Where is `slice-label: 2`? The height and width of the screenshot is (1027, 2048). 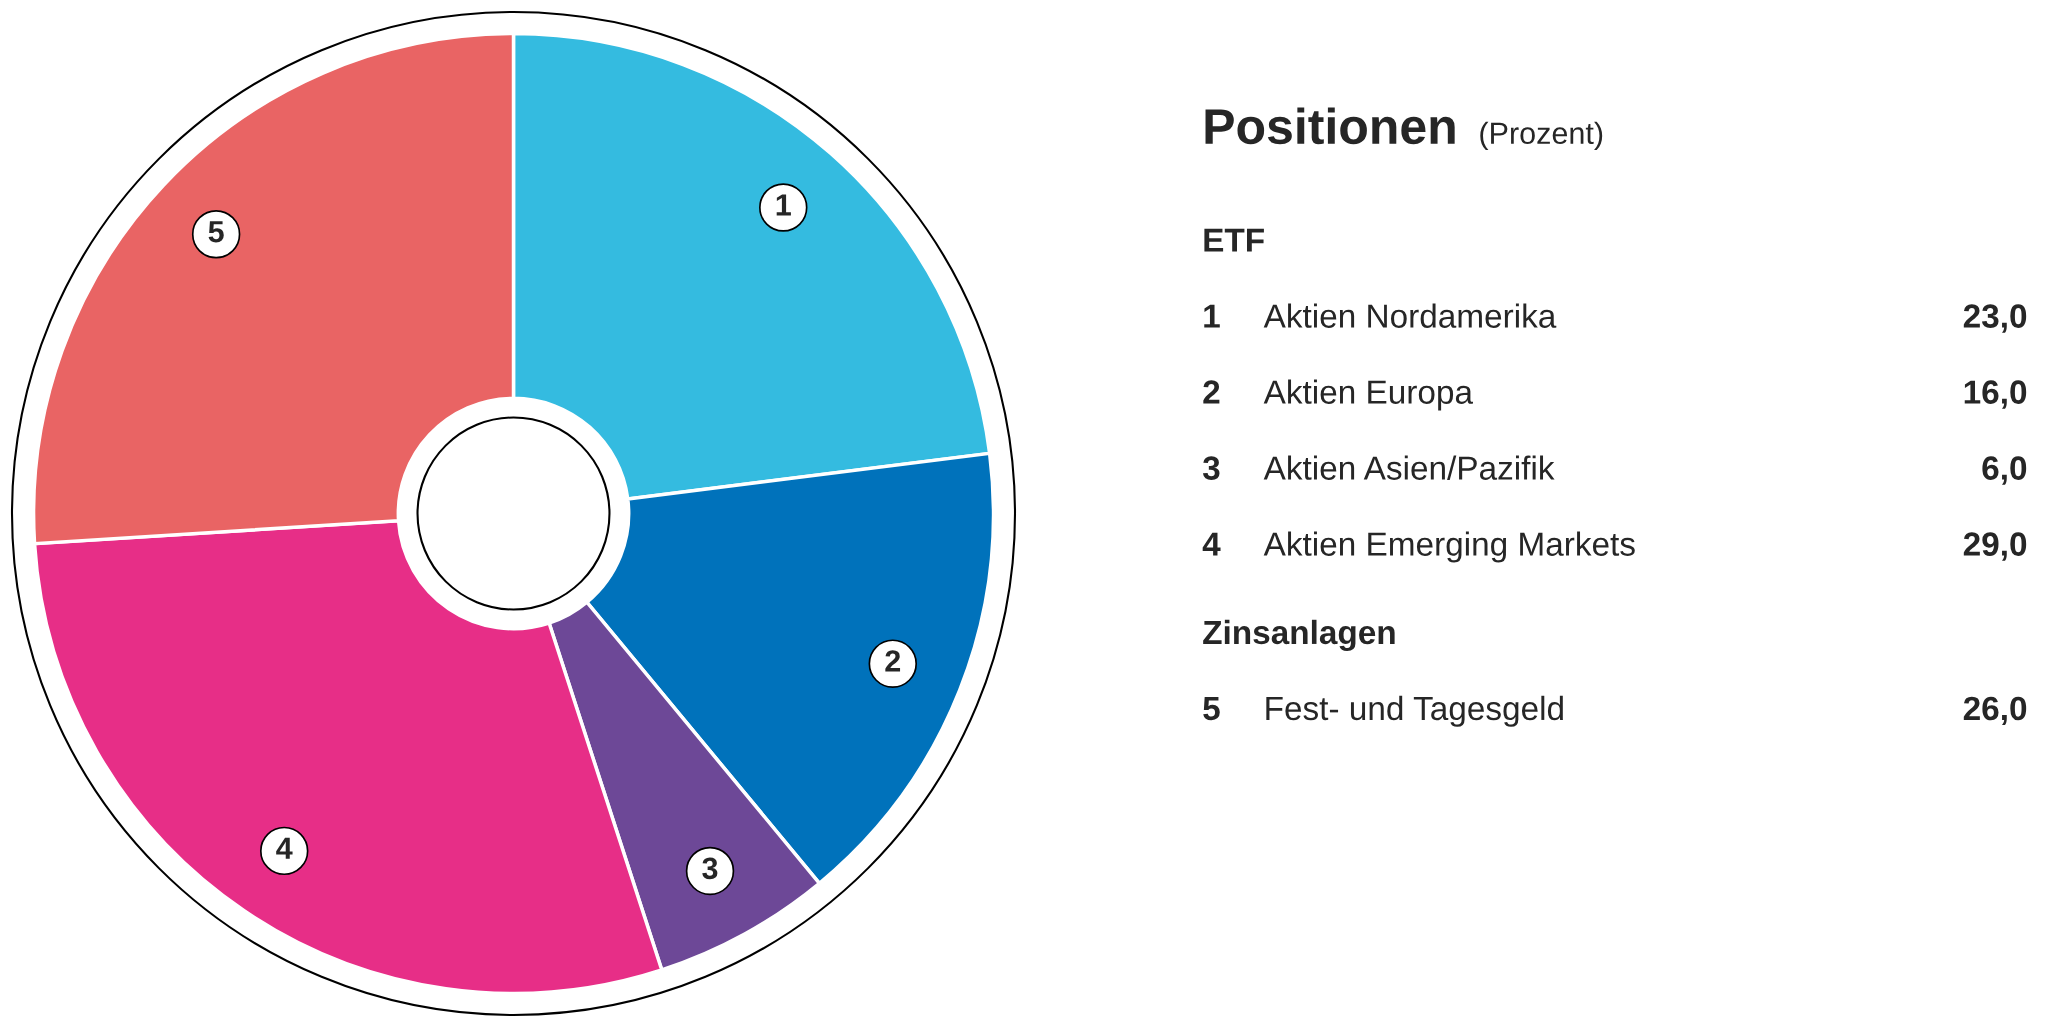 slice-label: 2 is located at coordinates (893, 661).